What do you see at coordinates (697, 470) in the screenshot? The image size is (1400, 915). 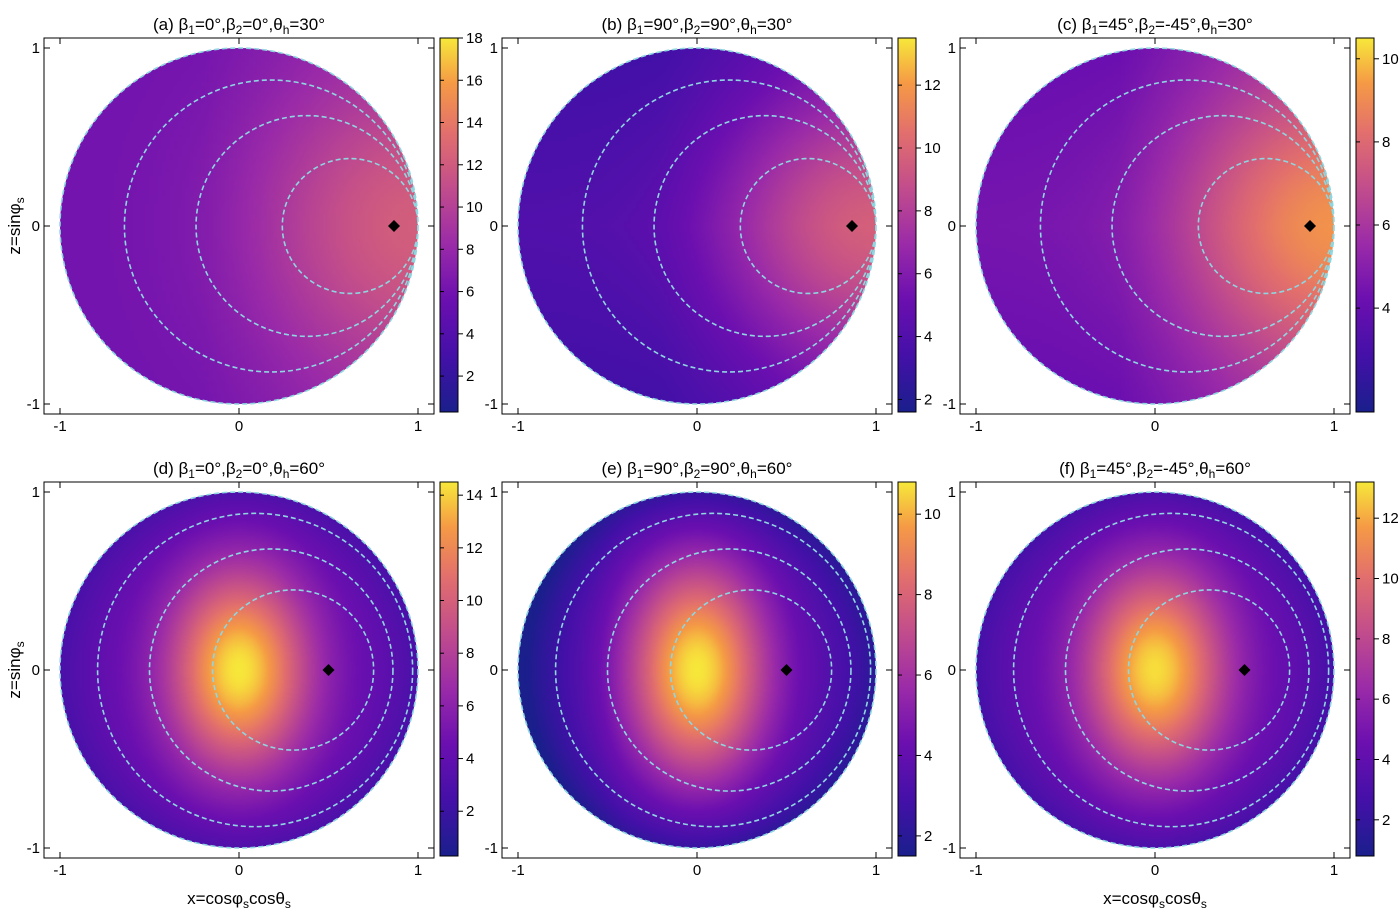 I see `panel-title: (e) β1=90°,β2=90°,θh=60°` at bounding box center [697, 470].